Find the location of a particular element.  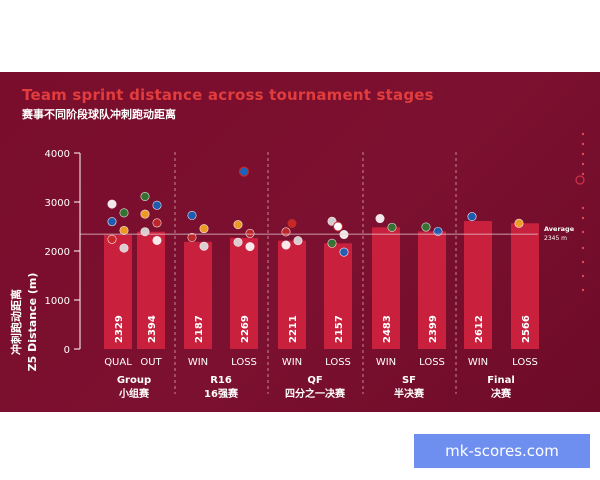

site-link-badge: mk-scores.com is located at coordinates (502, 451).